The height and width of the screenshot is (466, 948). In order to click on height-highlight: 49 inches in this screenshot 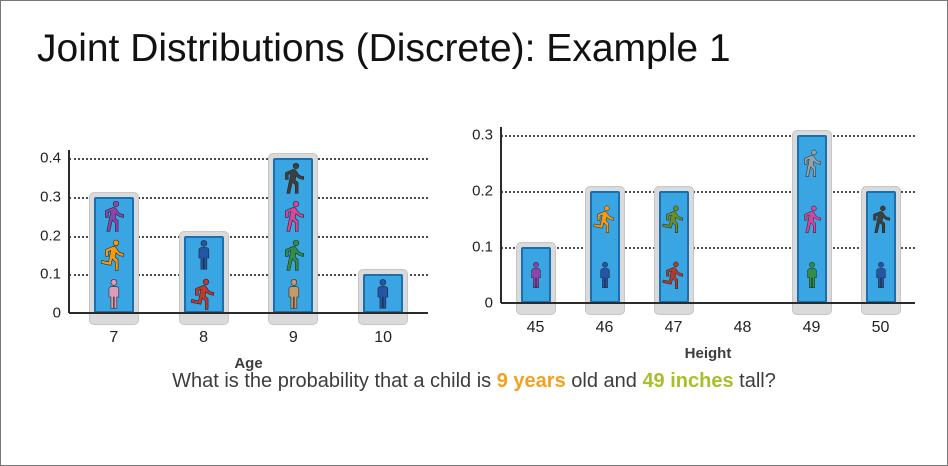, I will do `click(688, 381)`.